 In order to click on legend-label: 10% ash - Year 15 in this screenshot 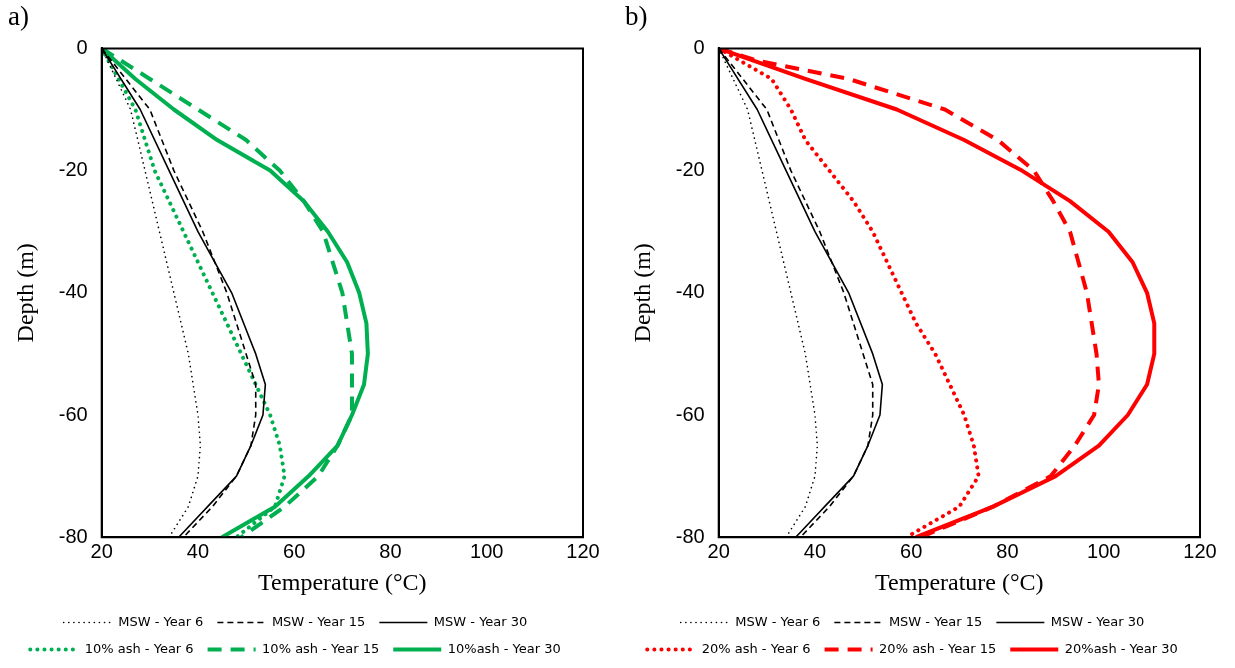, I will do `click(321, 648)`.